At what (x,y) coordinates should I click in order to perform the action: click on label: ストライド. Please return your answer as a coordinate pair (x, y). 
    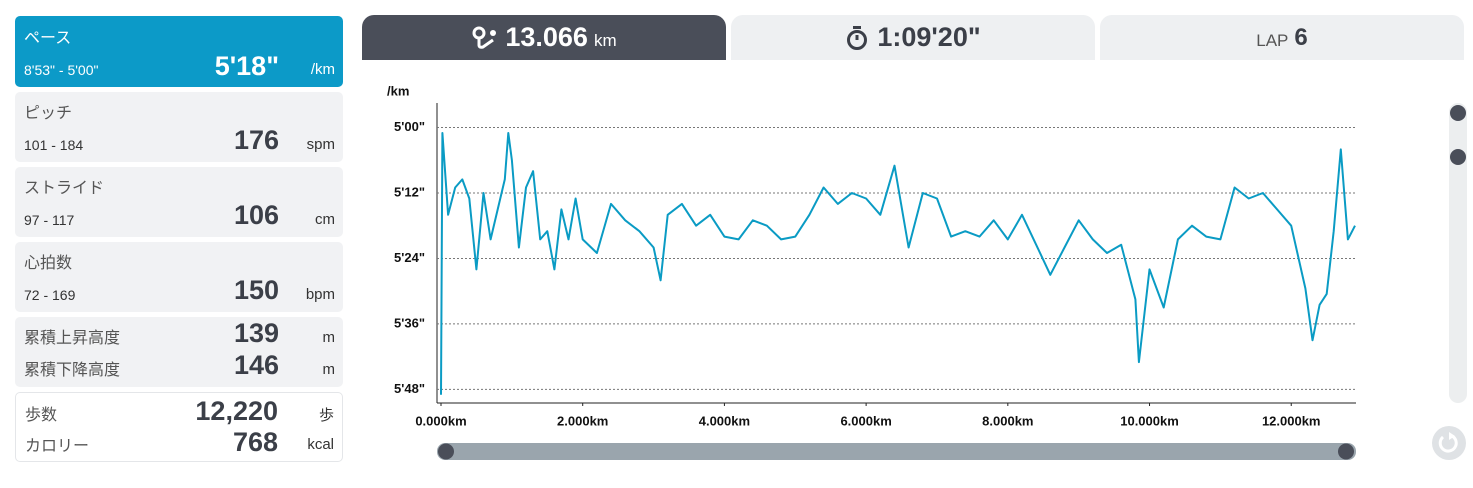
    Looking at the image, I should click on (64, 188).